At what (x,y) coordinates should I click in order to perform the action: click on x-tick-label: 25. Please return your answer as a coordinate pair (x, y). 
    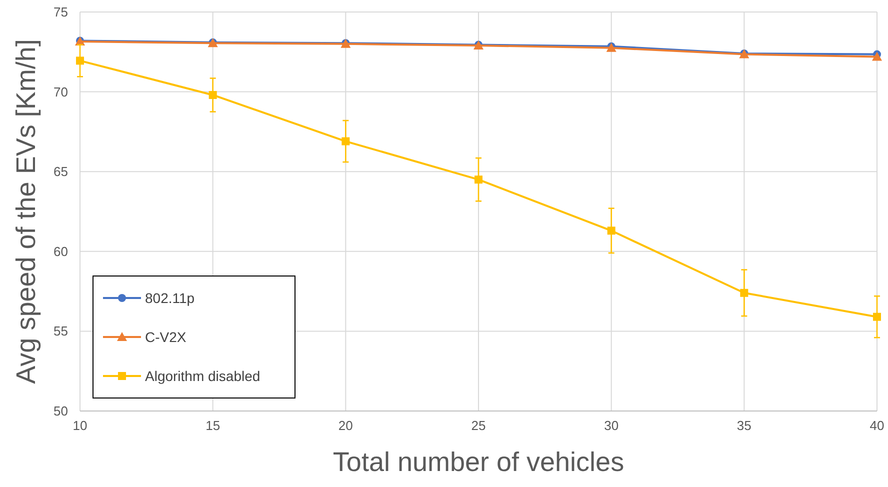
    Looking at the image, I should click on (478, 425).